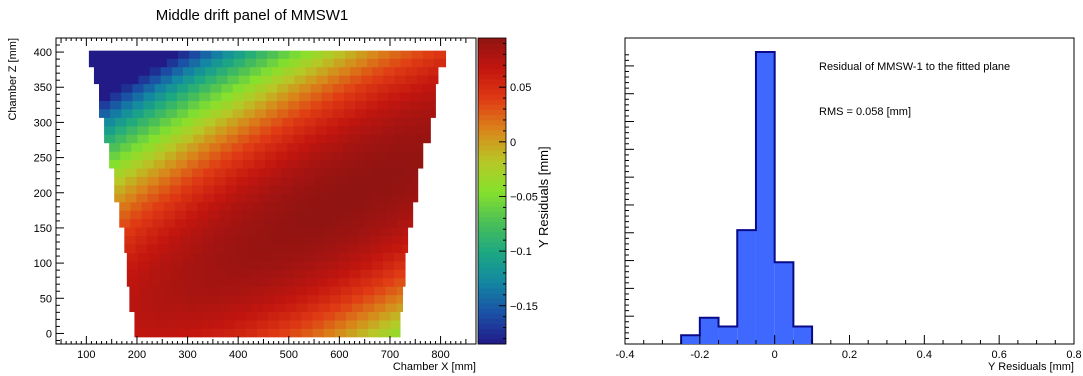 The image size is (1083, 376). I want to click on histogram-x-tick-label: 0, so click(775, 355).